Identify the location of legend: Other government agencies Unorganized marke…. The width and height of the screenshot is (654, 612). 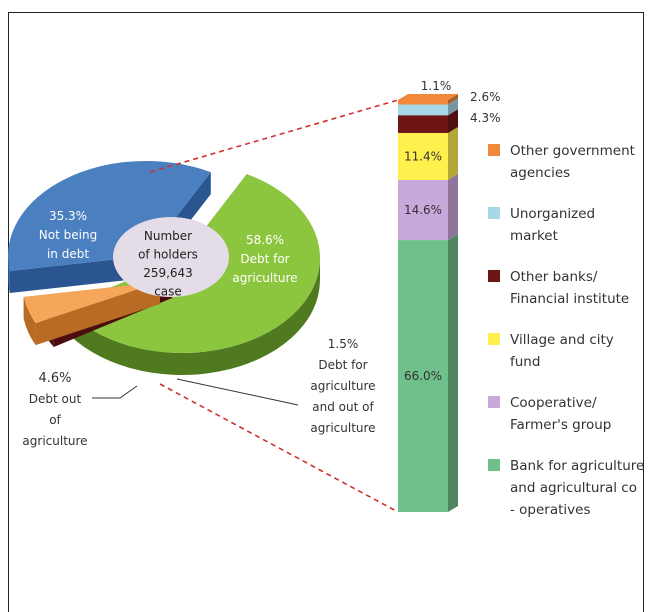
(566, 330).